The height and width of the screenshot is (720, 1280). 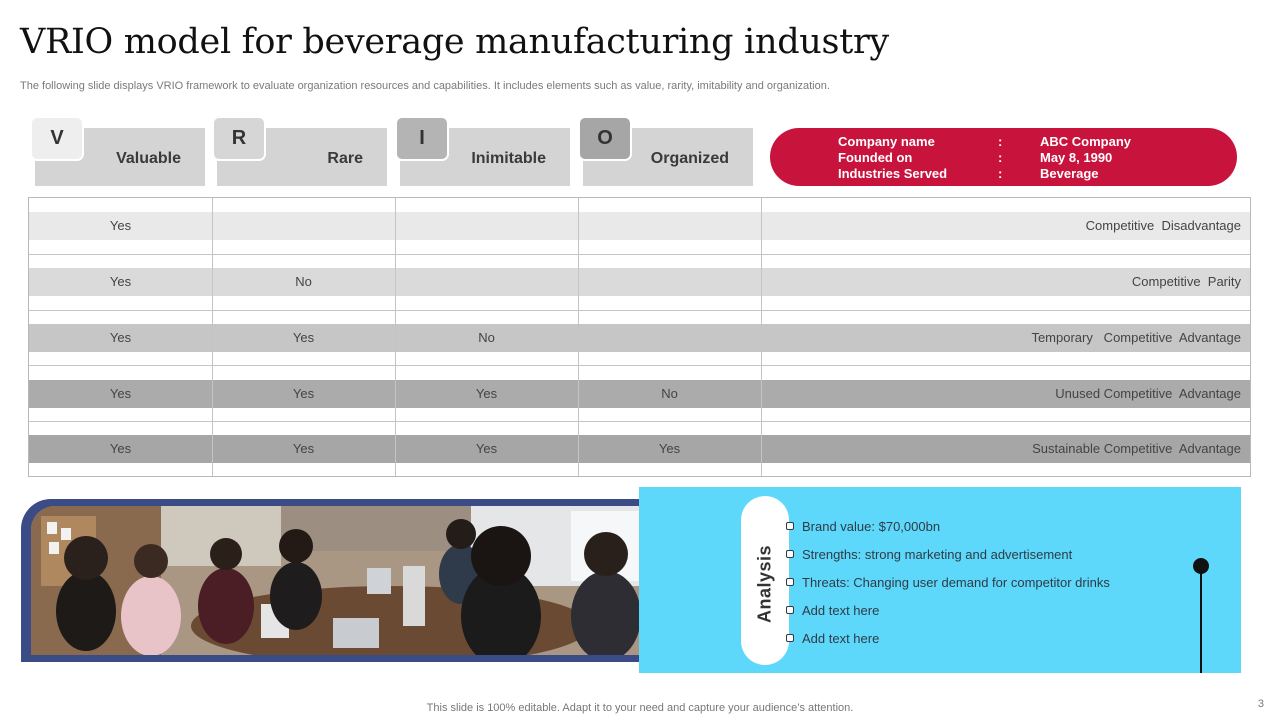 I want to click on header-label: Valuable, so click(x=148, y=158).